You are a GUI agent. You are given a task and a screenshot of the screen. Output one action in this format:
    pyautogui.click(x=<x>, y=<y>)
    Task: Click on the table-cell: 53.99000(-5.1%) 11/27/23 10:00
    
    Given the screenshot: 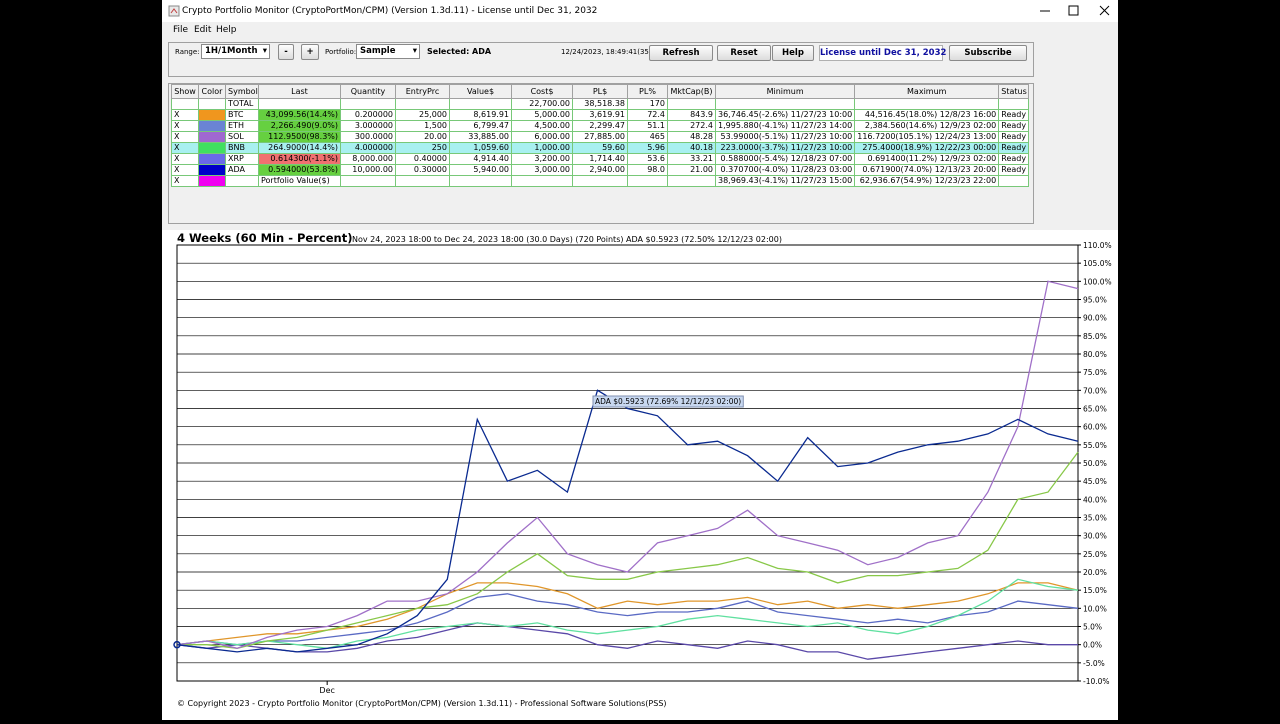 What is the action you would take?
    pyautogui.click(x=785, y=137)
    